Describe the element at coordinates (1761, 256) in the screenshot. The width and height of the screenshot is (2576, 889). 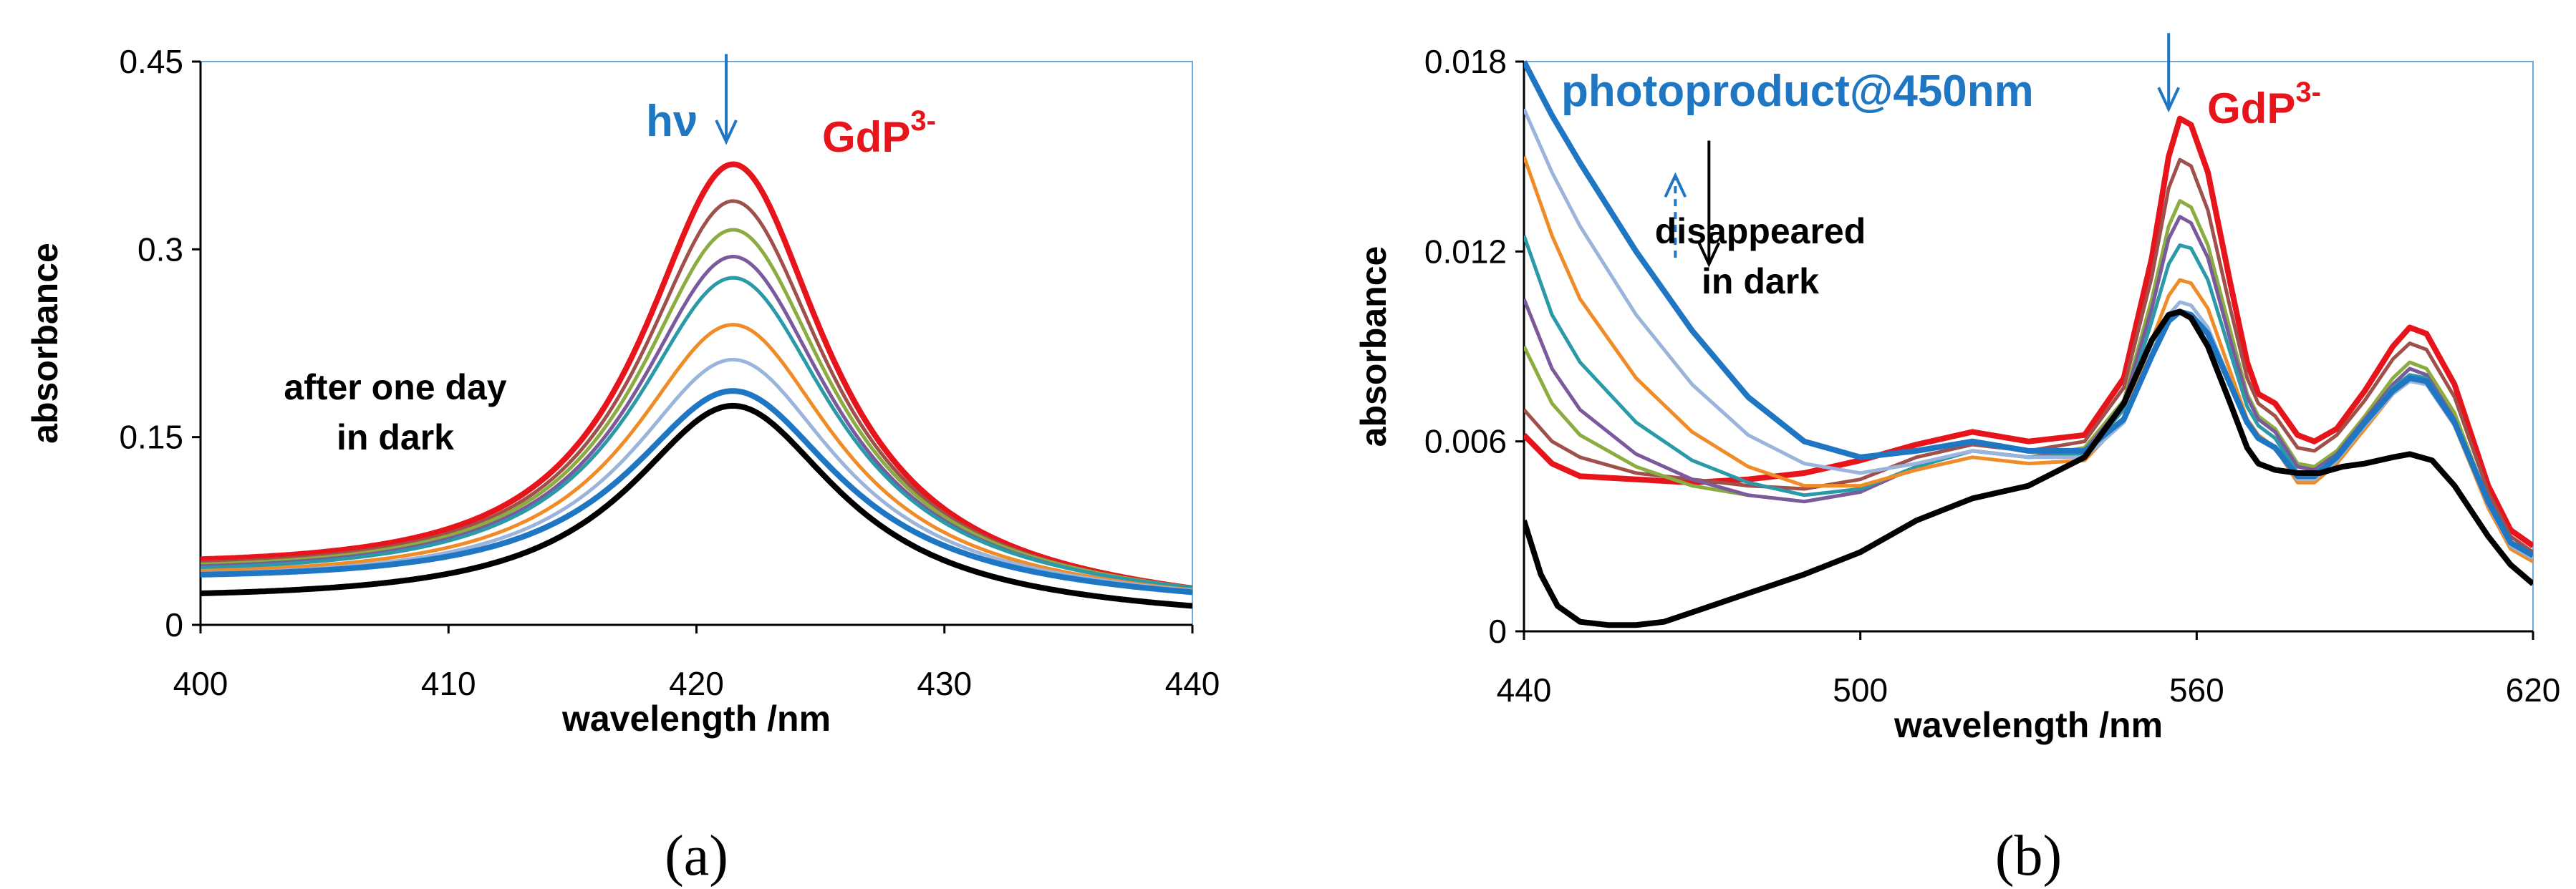
I see `panel-b-annotation-dark: disappeared in dark` at that location.